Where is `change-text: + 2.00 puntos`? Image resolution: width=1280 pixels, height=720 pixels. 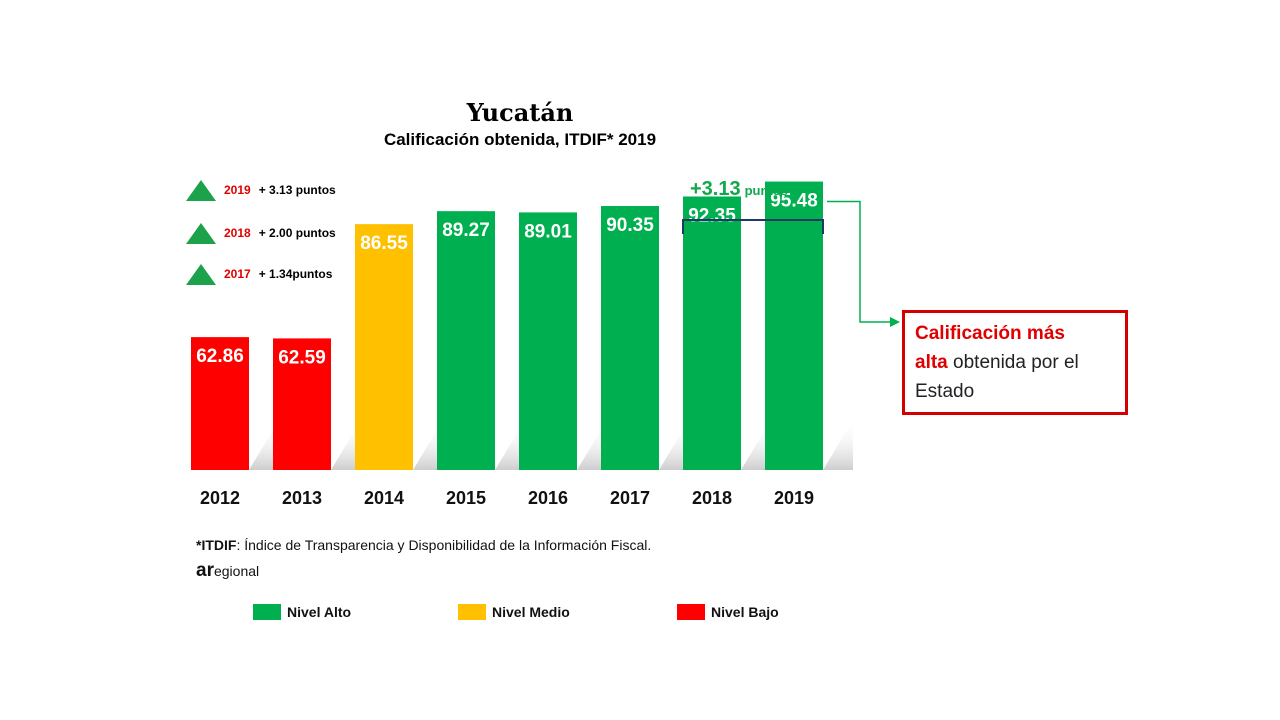
change-text: + 2.00 puntos is located at coordinates (297, 233).